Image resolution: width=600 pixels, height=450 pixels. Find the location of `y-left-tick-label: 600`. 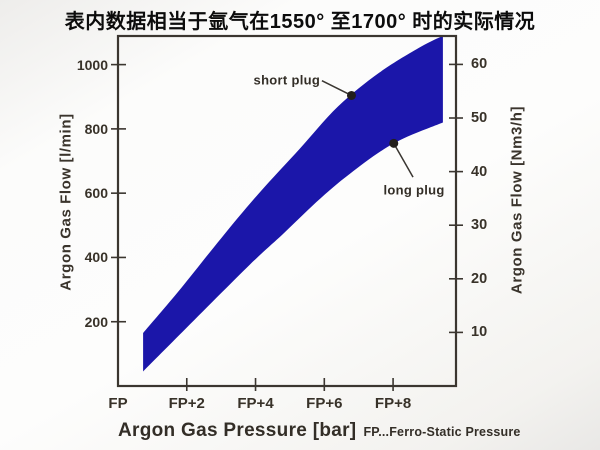

y-left-tick-label: 600 is located at coordinates (96, 193).